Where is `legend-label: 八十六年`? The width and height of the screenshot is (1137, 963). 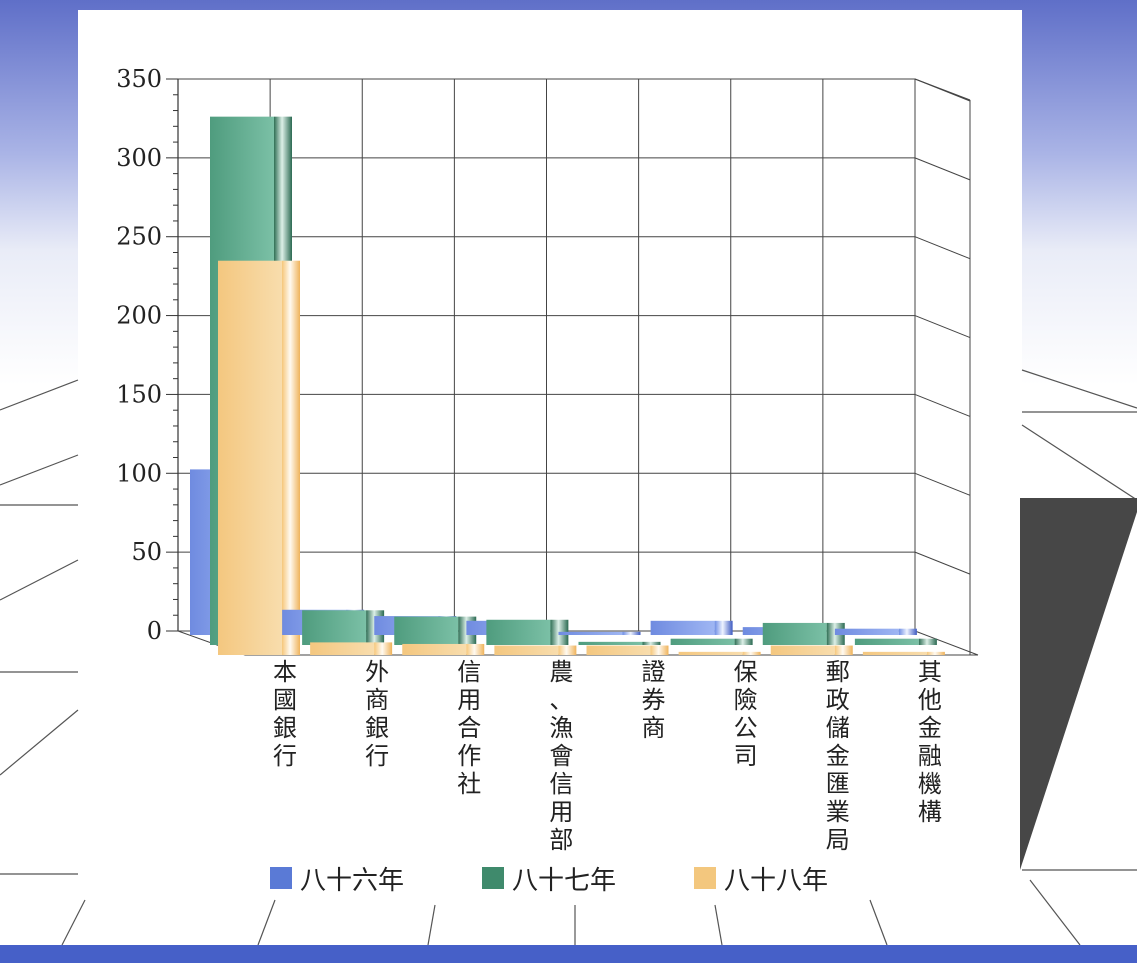
legend-label: 八十六年 is located at coordinates (352, 880).